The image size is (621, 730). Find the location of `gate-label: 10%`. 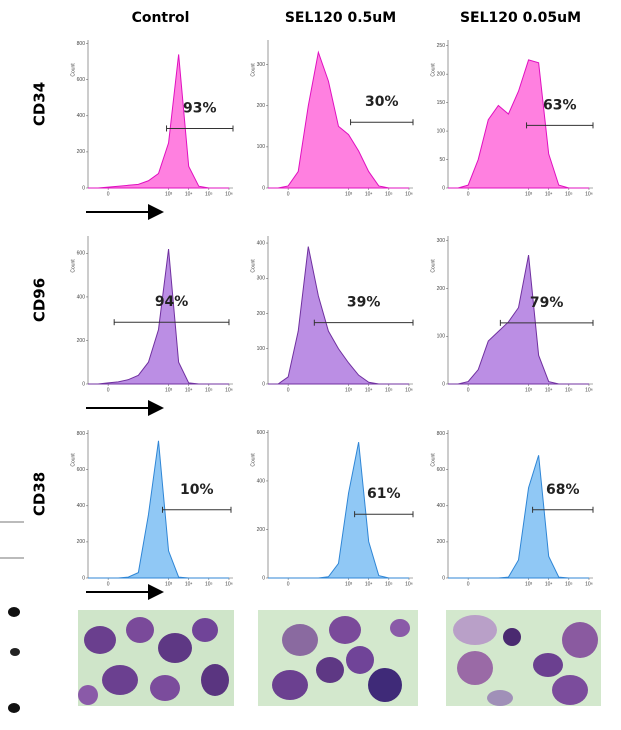

gate-label: 10% is located at coordinates (197, 490).